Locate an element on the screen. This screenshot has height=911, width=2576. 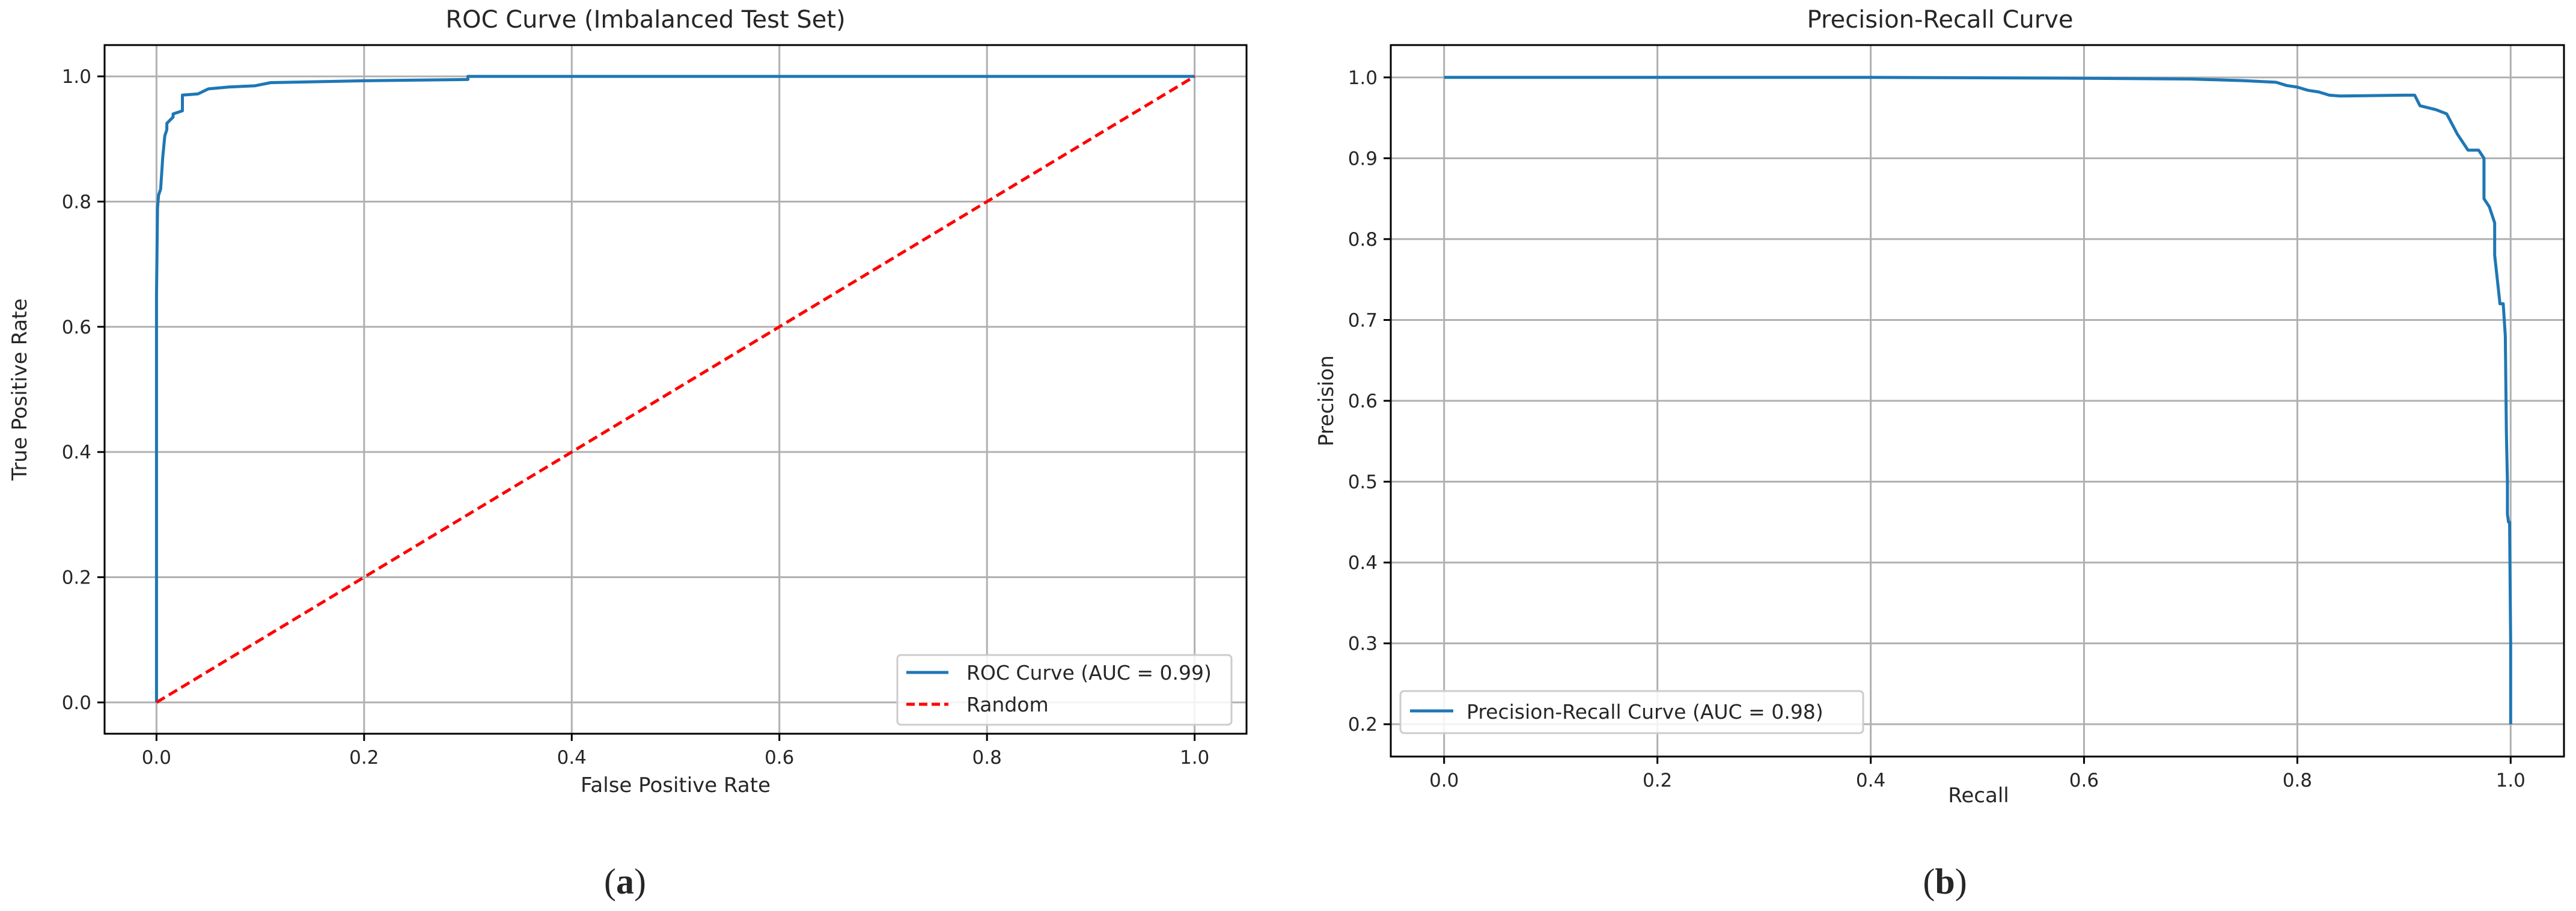
pr-x-tick-label: 0.8 is located at coordinates (2297, 780).